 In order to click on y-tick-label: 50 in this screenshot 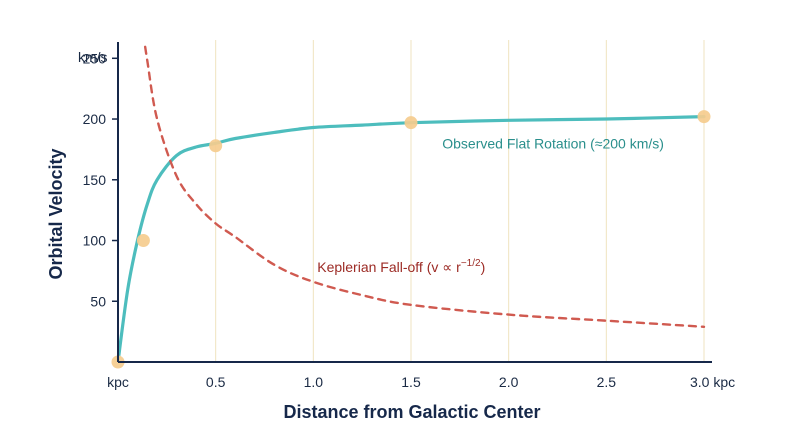, I will do `click(98, 301)`.